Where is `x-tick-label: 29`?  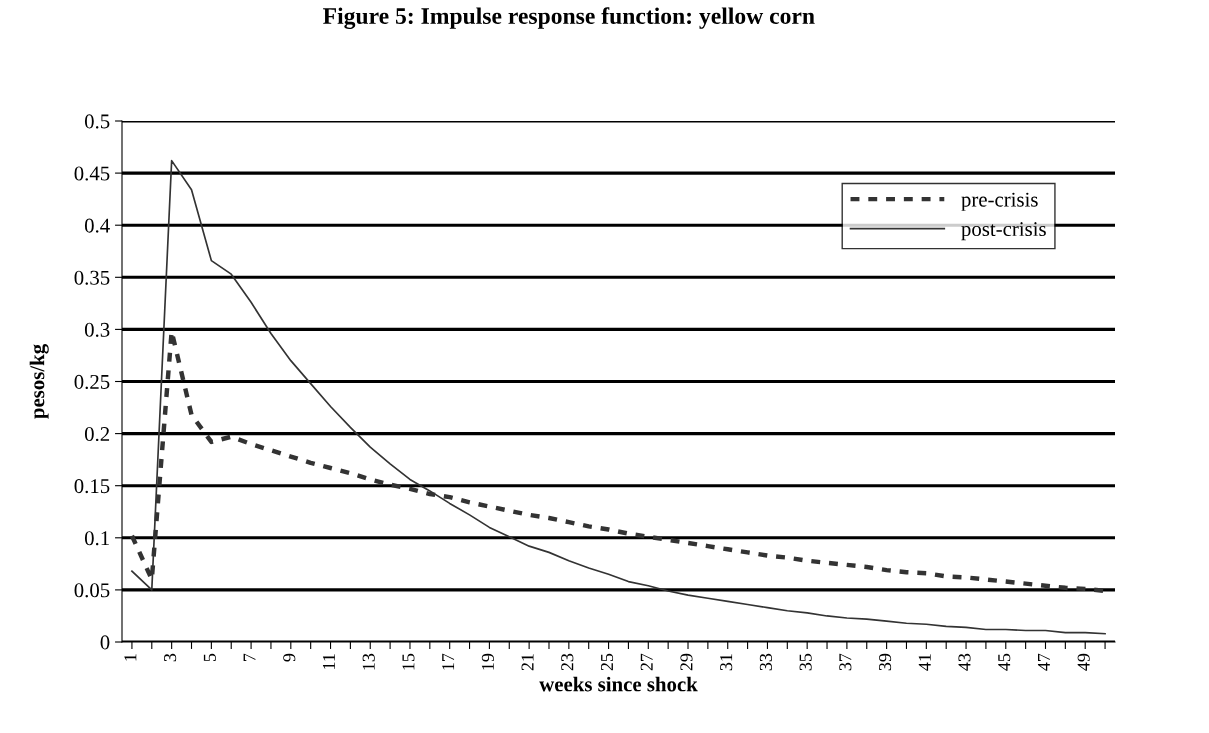 x-tick-label: 29 is located at coordinates (686, 662).